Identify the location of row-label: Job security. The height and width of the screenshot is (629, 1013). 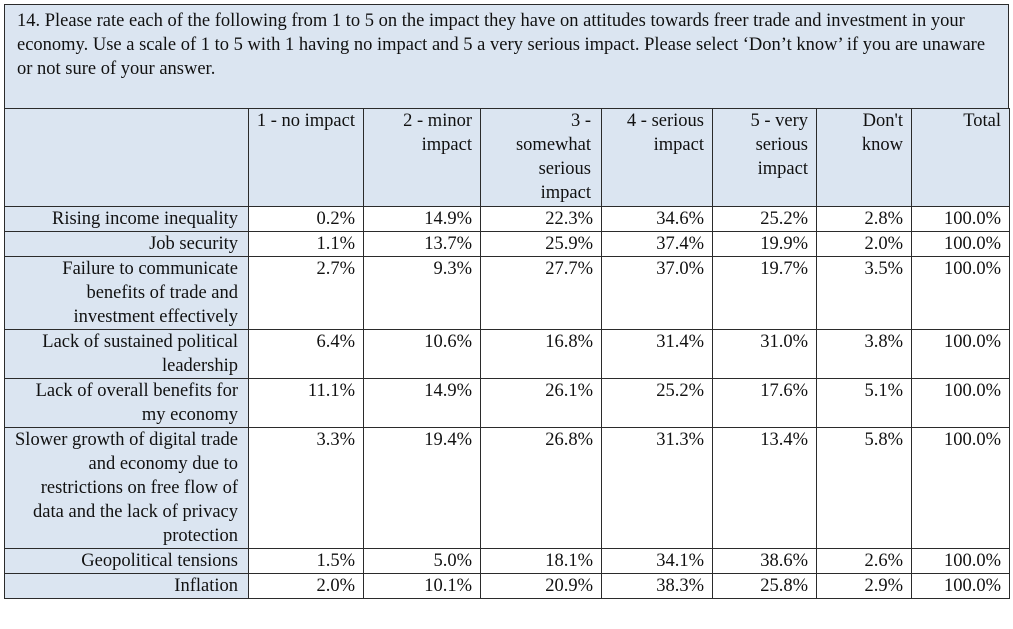
(126, 244).